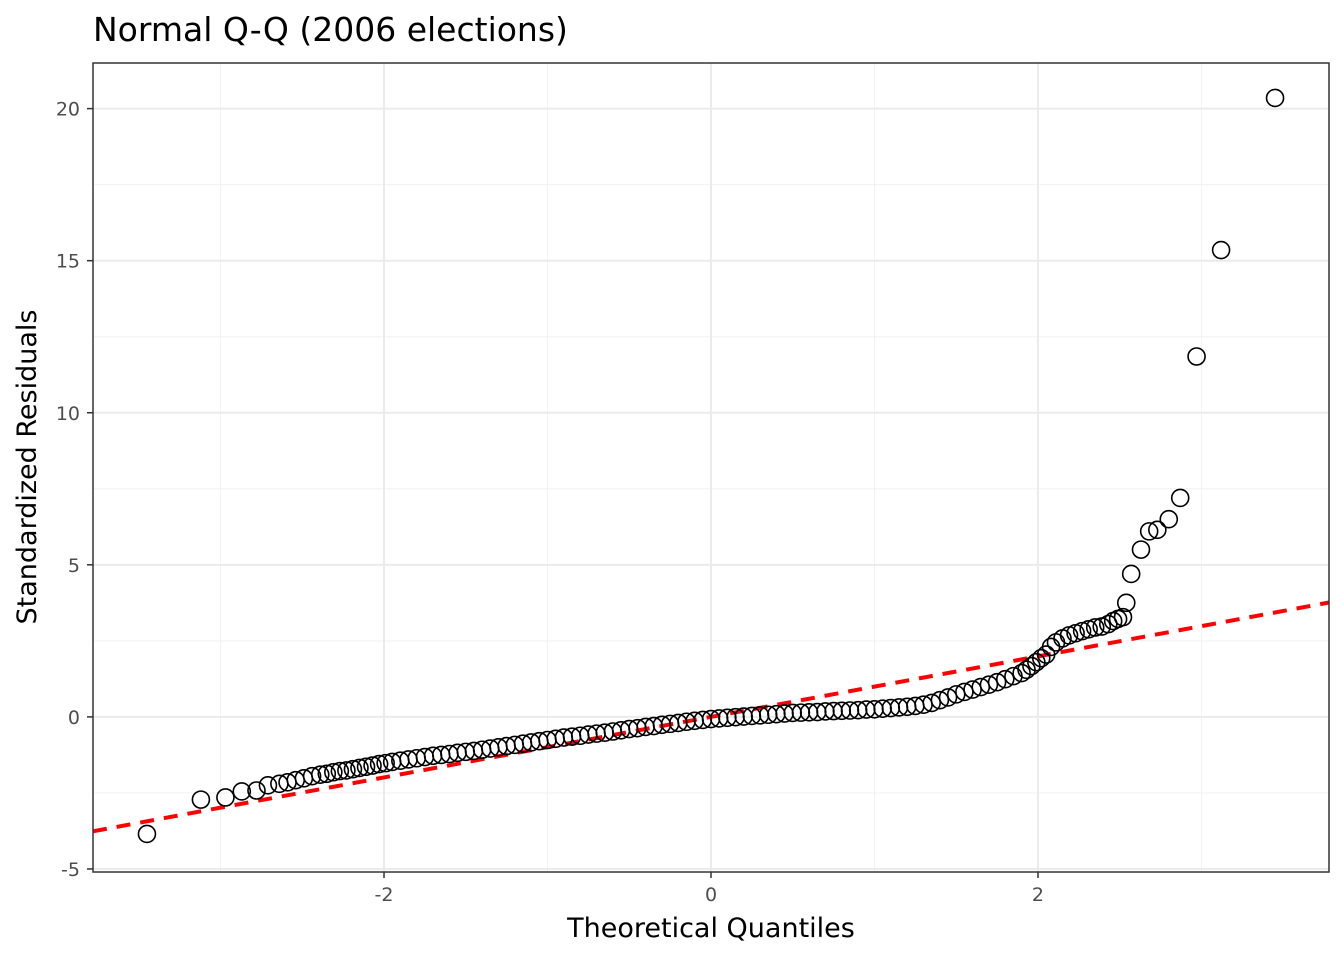 Image resolution: width=1344 pixels, height=960 pixels. Describe the element at coordinates (27, 467) in the screenshot. I see `y-axis-title: Standardized Residuals` at that location.